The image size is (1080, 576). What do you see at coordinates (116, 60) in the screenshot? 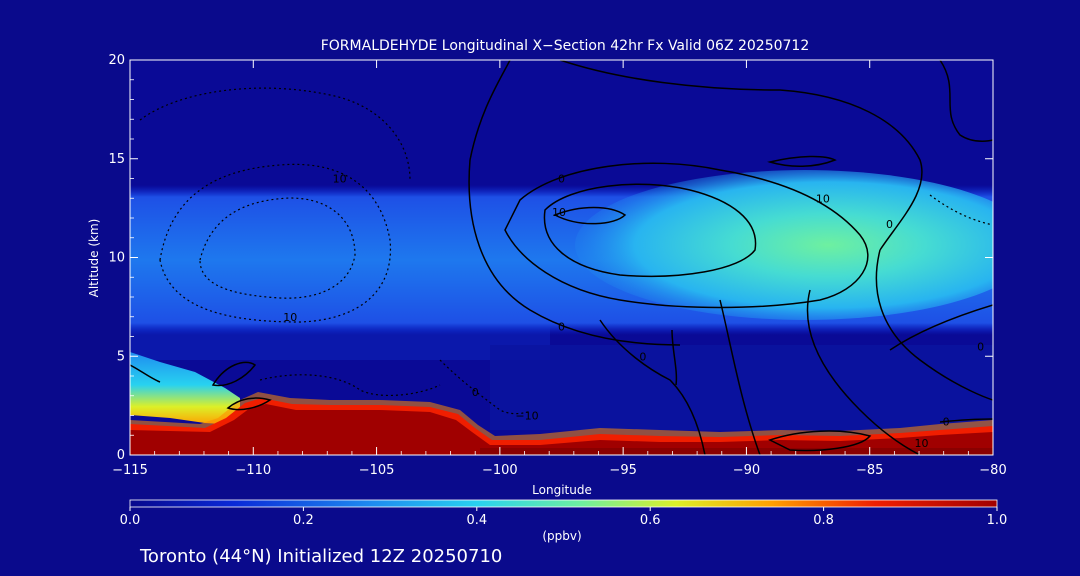
I see `y-tick-label: 20` at bounding box center [116, 60].